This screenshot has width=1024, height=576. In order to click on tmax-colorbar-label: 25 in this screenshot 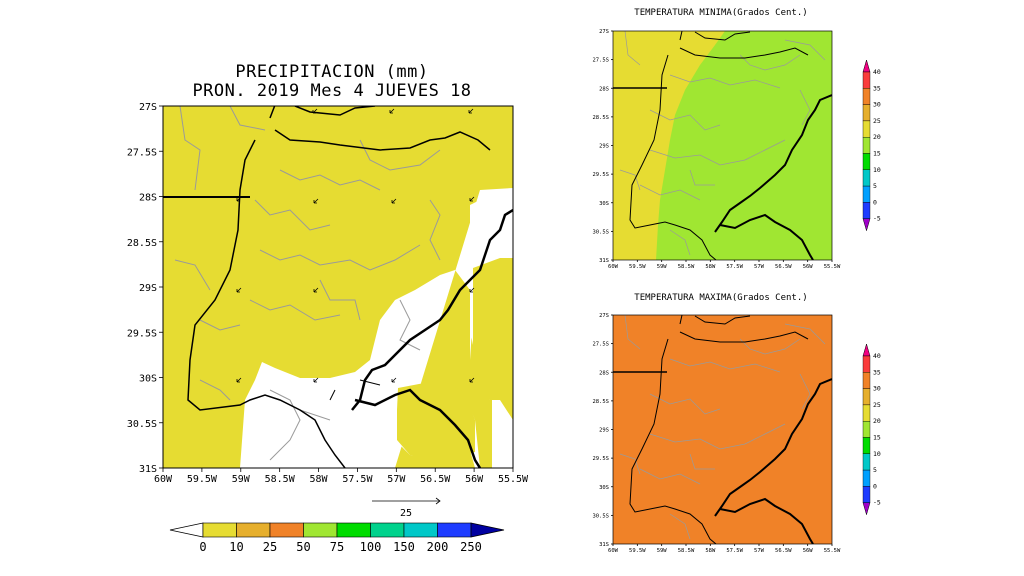, I will do `click(877, 405)`.